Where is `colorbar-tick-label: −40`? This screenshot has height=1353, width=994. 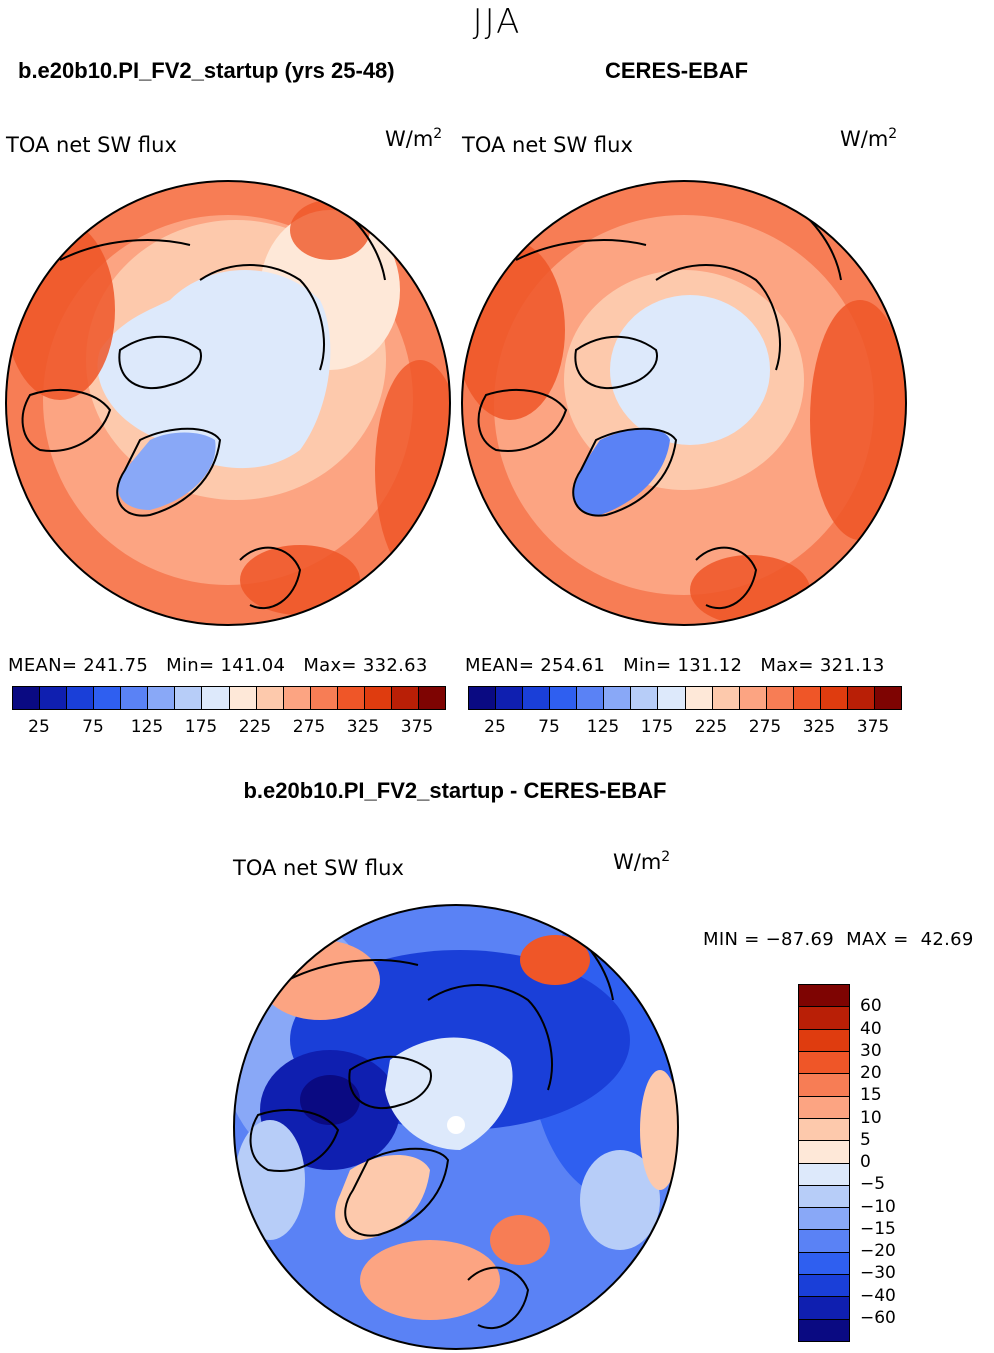 colorbar-tick-label: −40 is located at coordinates (878, 1295).